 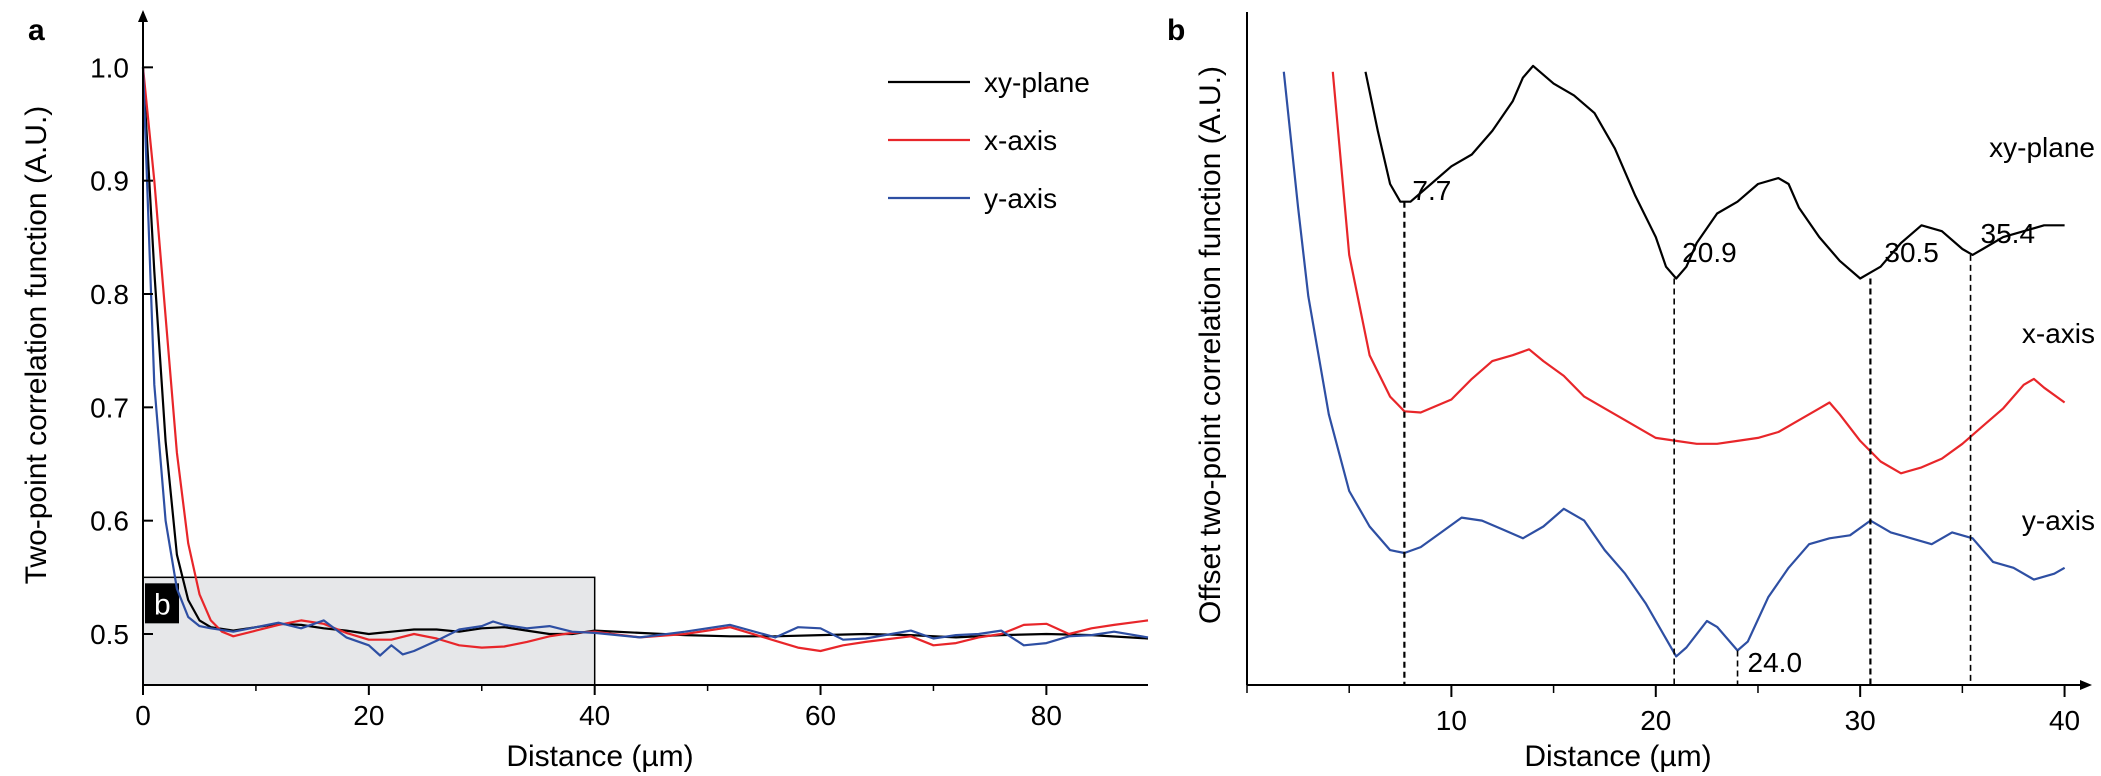 What do you see at coordinates (143, 16) in the screenshot?
I see `panel-a-y-arrow` at bounding box center [143, 16].